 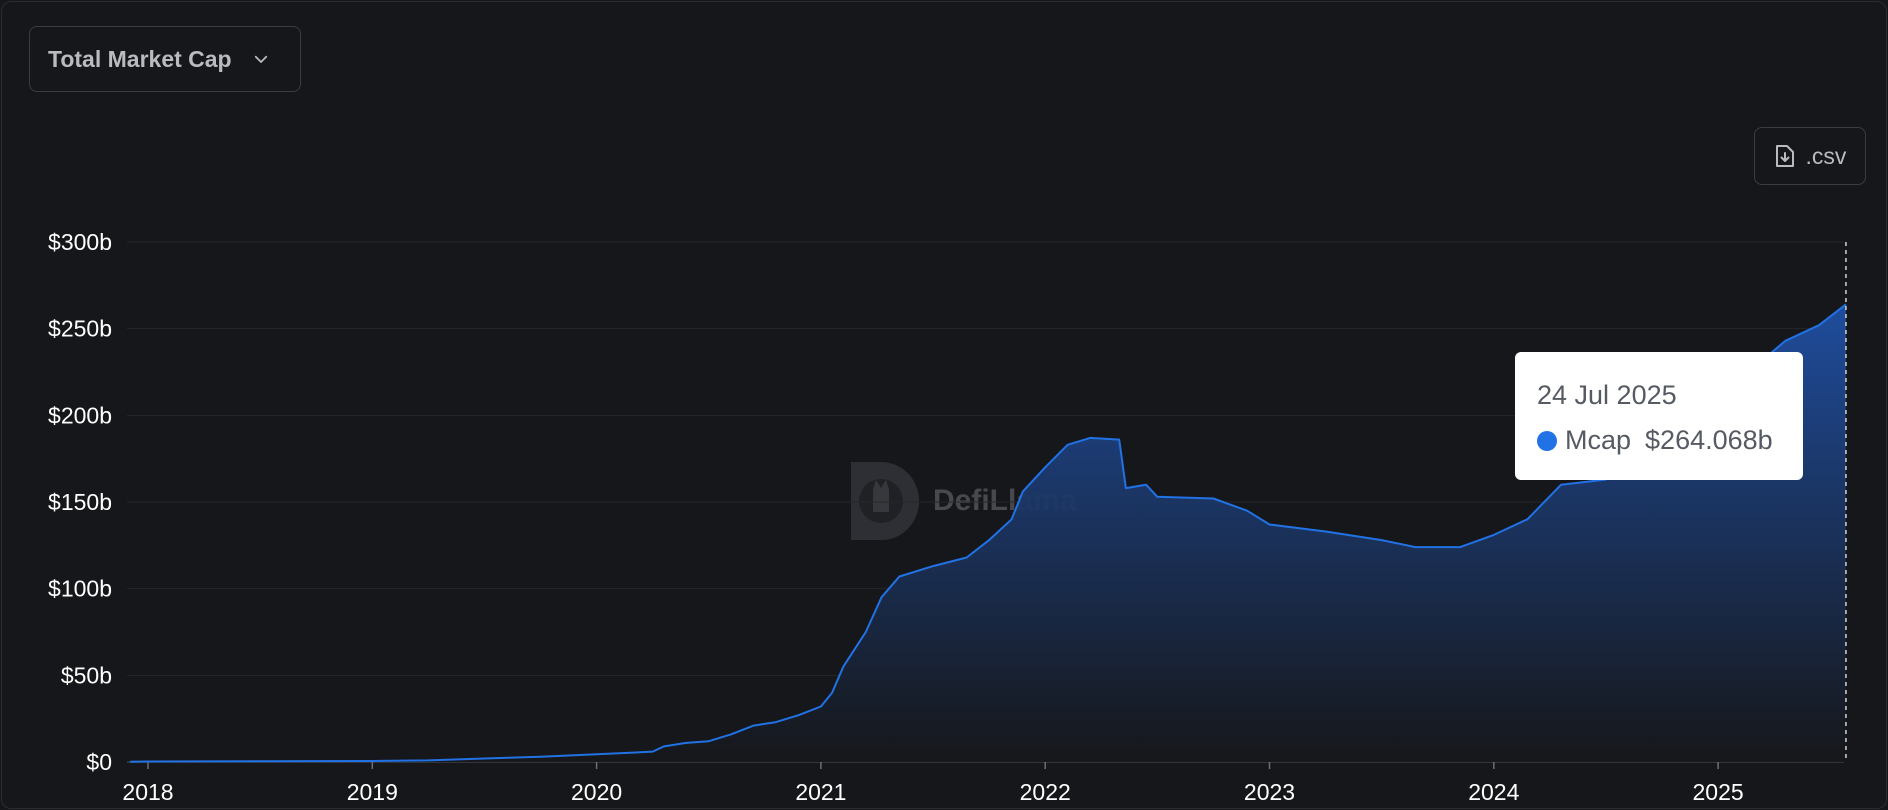 What do you see at coordinates (1607, 395) in the screenshot?
I see `tooltip-date: 24 Jul 2025` at bounding box center [1607, 395].